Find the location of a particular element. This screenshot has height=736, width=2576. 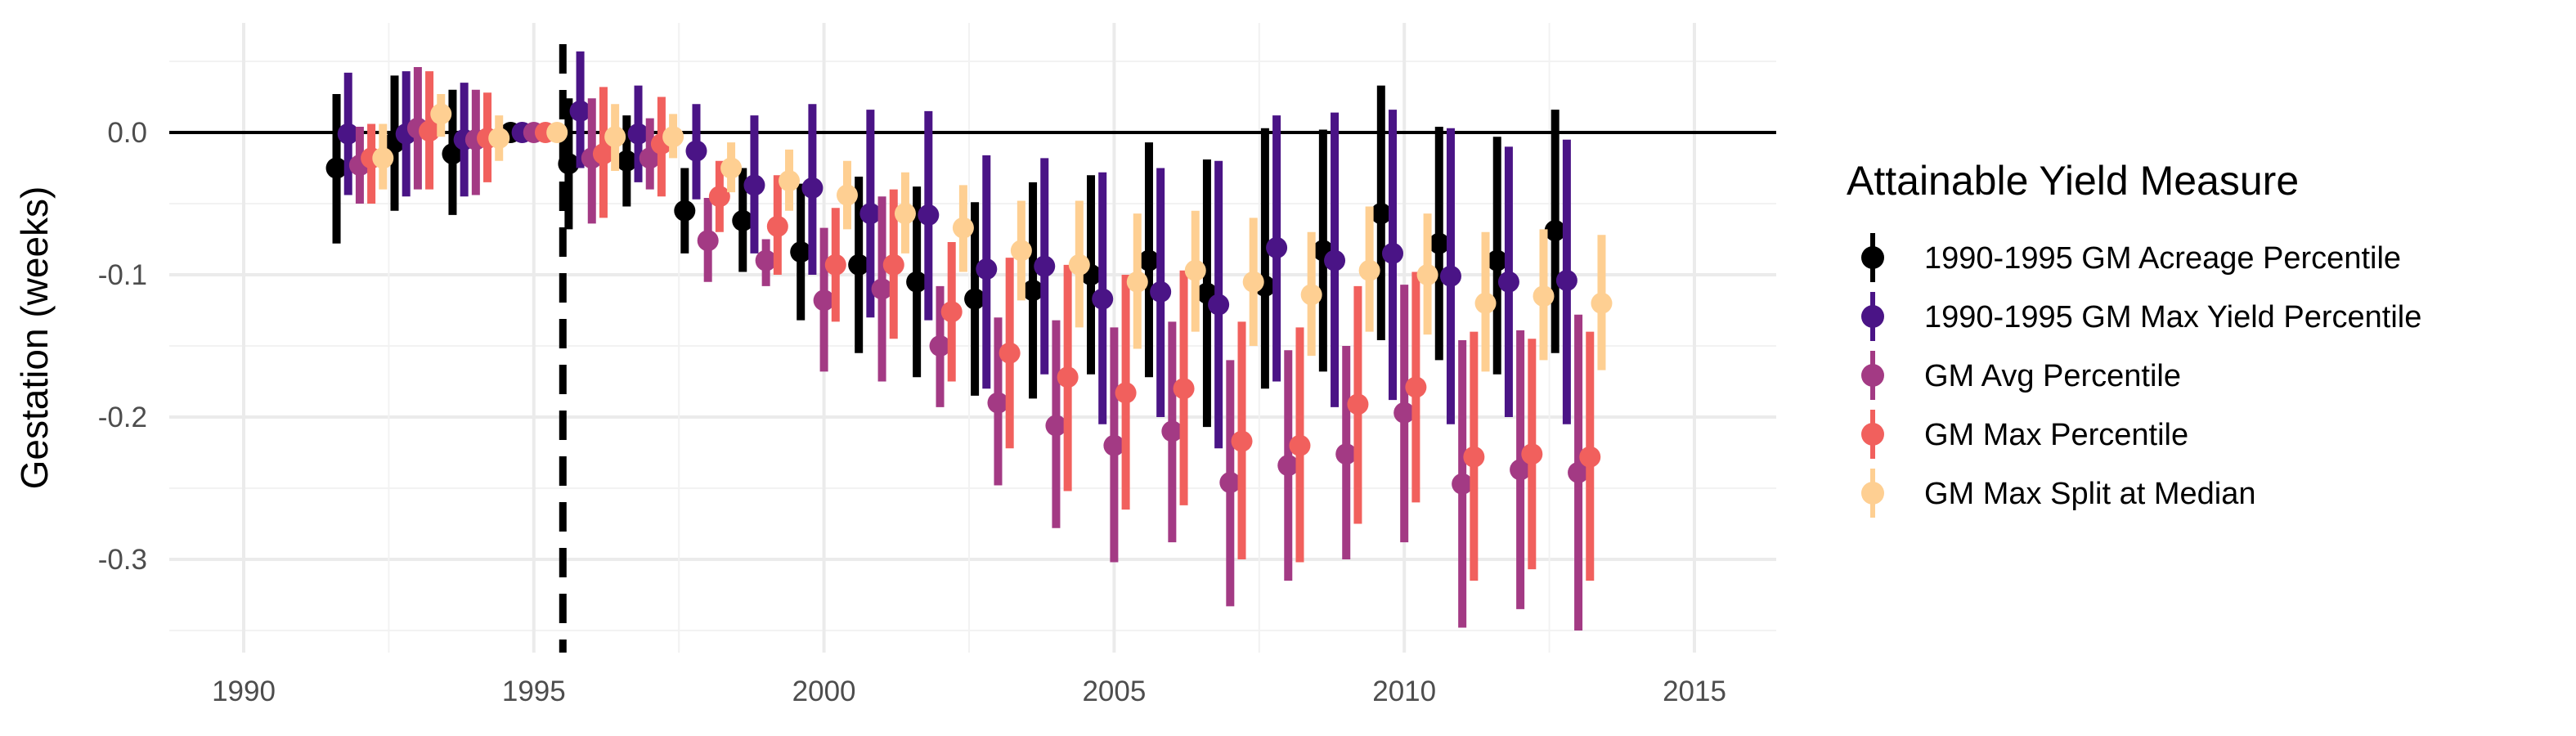

x-tick-label: 2015 is located at coordinates (1694, 691).